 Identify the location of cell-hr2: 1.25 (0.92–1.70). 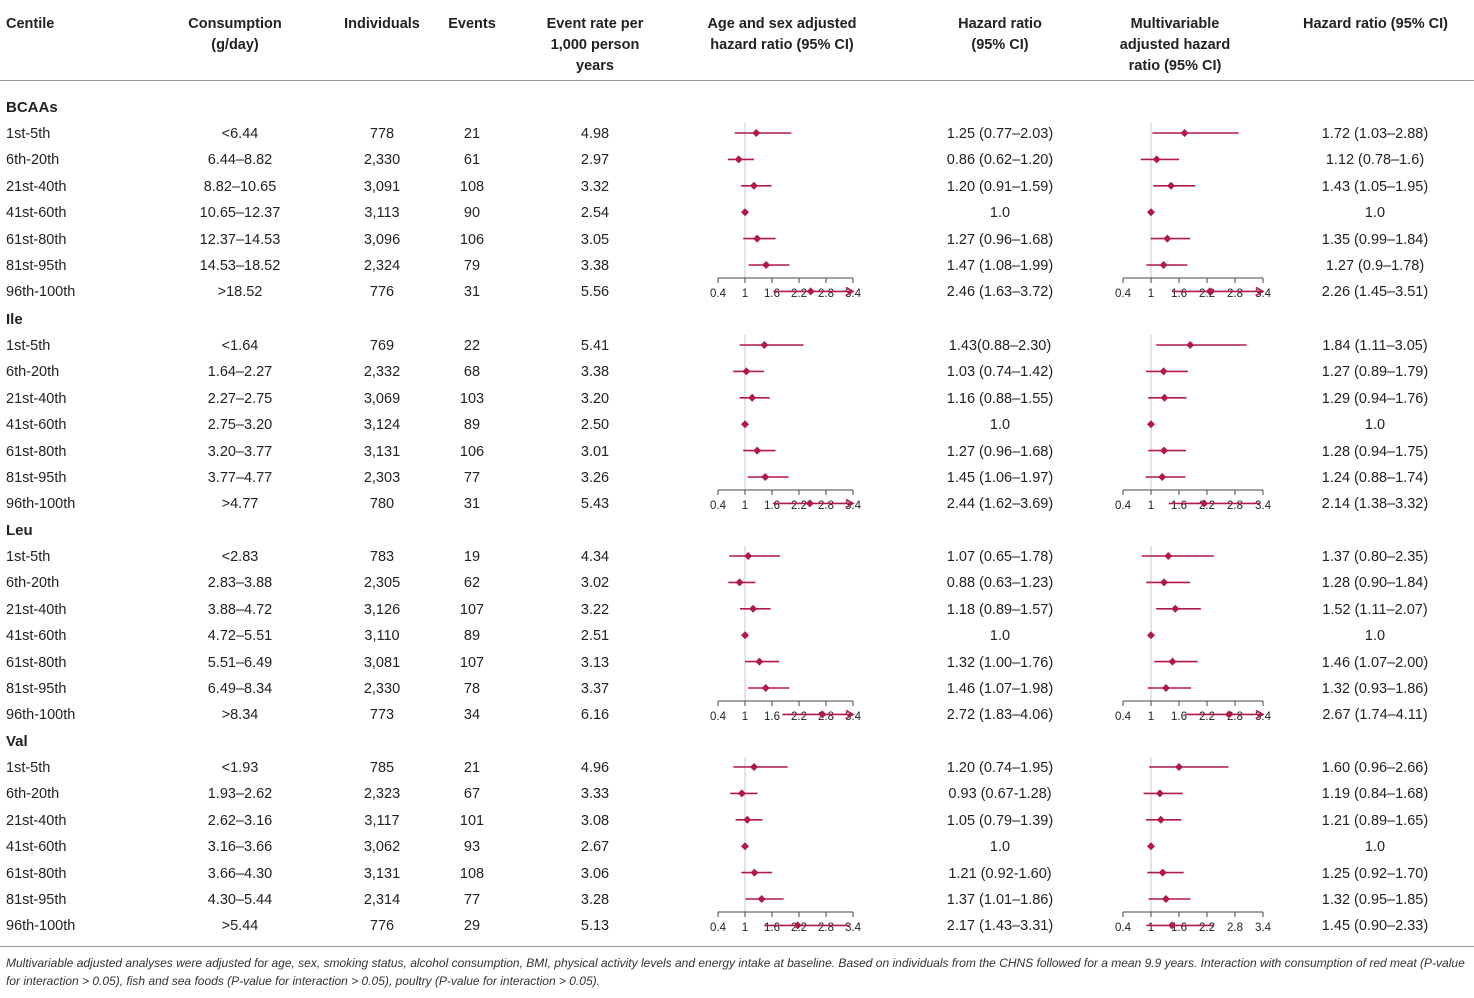
(1375, 873).